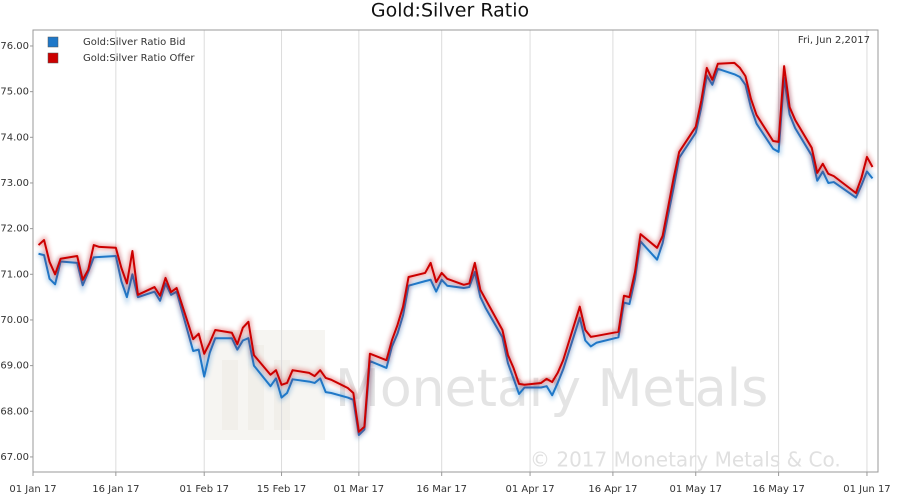  Describe the element at coordinates (14, 411) in the screenshot. I see `y-tick-label: 68.00` at that location.